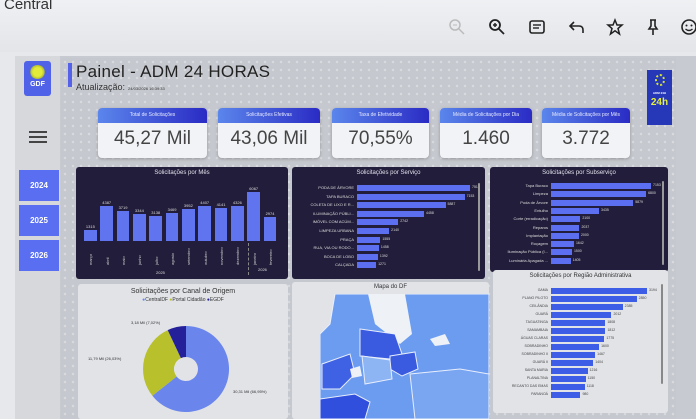 The width and height of the screenshot is (696, 419). Describe the element at coordinates (687, 27) in the screenshot. I see `emoji-icon` at that location.